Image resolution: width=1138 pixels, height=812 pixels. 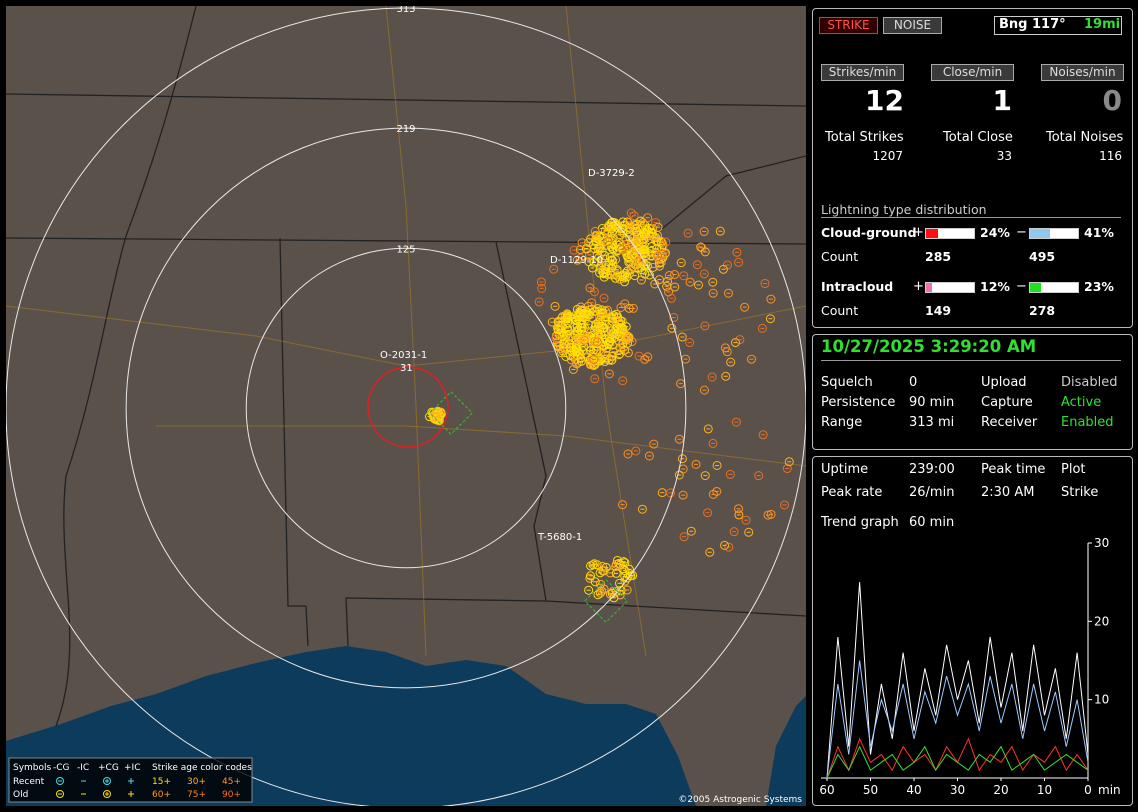 I want to click on stat-value: 60 min, so click(x=932, y=522).